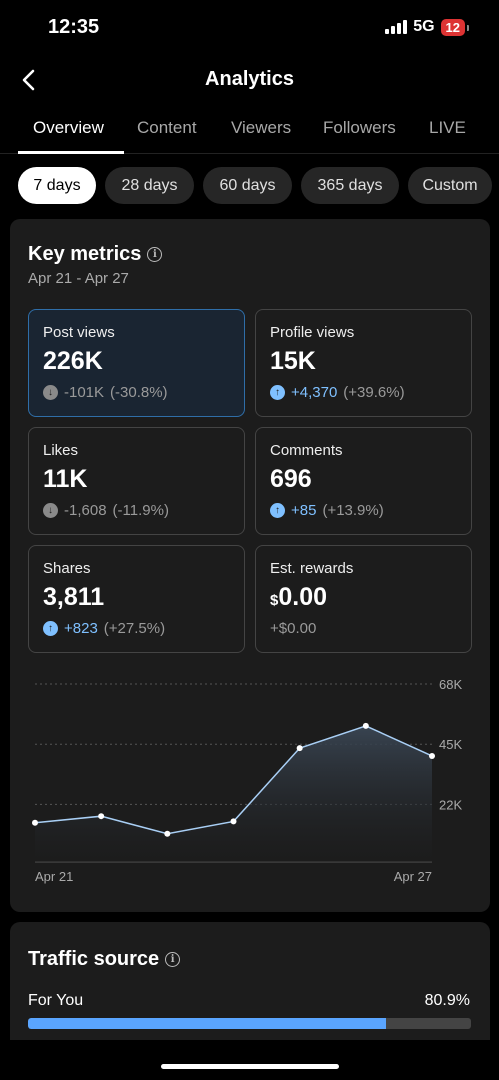  I want to click on metric-value: 3,811, so click(74, 597).